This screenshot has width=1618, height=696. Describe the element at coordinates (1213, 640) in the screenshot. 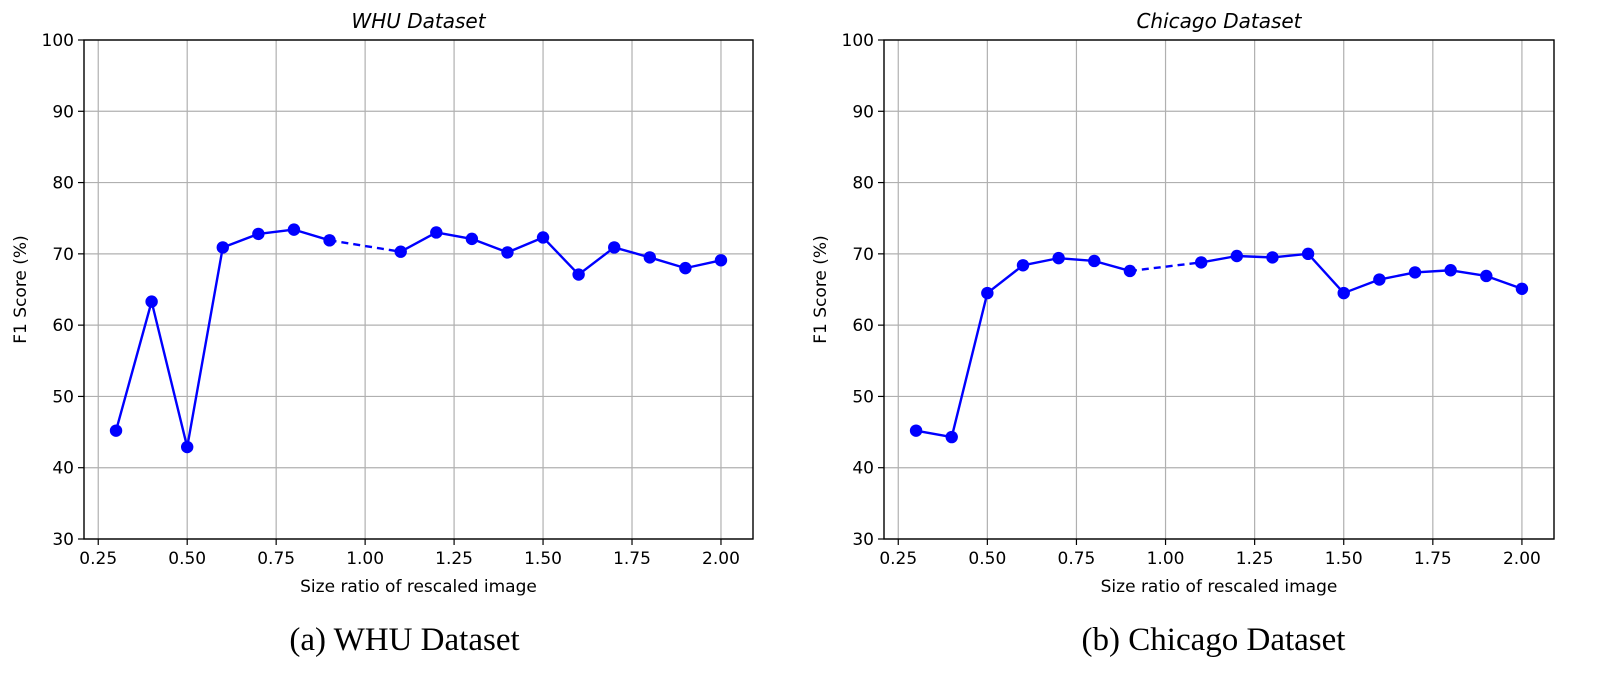

I see `caption-b: (b) Chicago Dataset` at that location.